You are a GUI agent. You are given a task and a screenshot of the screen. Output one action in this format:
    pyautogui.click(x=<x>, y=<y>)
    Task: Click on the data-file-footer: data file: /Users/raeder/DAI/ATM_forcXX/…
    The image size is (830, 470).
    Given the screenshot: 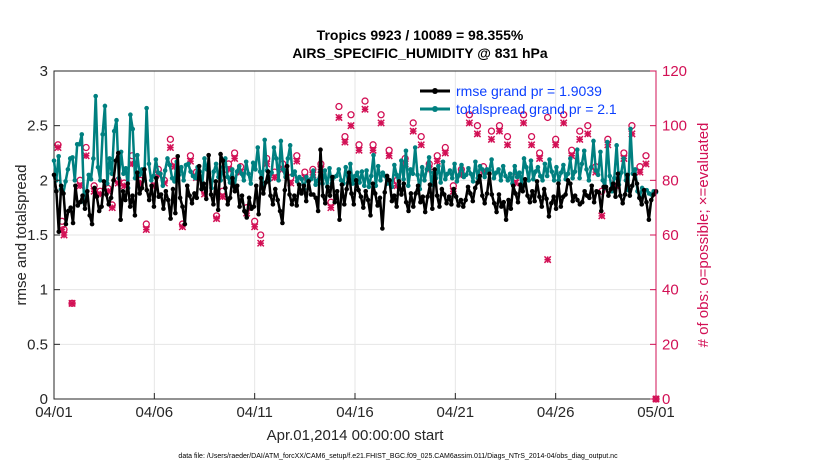 What is the action you would take?
    pyautogui.click(x=398, y=456)
    